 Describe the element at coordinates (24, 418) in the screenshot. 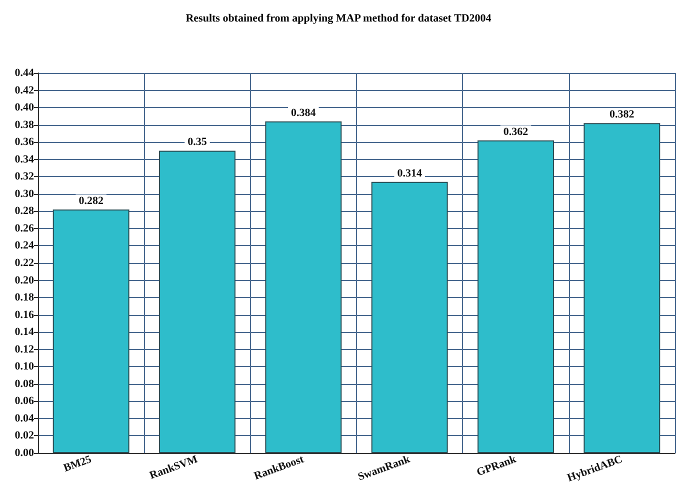

I see `text: 0.04` at that location.